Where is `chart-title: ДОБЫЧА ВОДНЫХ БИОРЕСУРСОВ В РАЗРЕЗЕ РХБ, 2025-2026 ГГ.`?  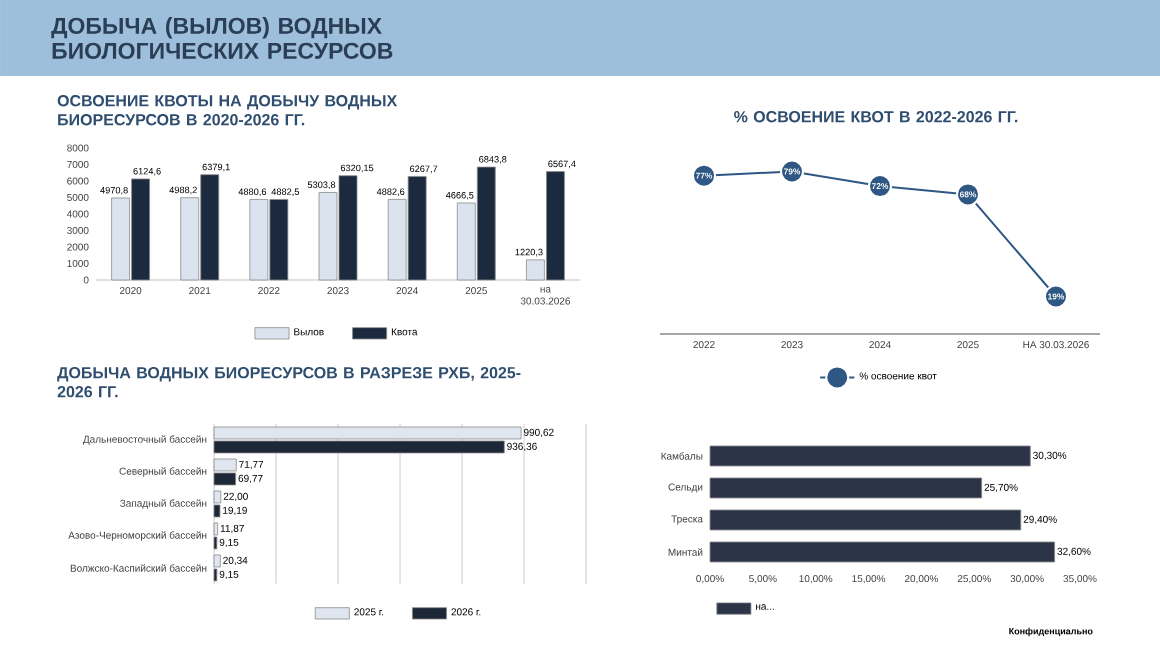
chart-title: ДОБЫЧА ВОДНЫХ БИОРЕСУРСОВ В РАЗРЕЗЕ РХБ, 2025-2026 ГГ. is located at coordinates (289, 382).